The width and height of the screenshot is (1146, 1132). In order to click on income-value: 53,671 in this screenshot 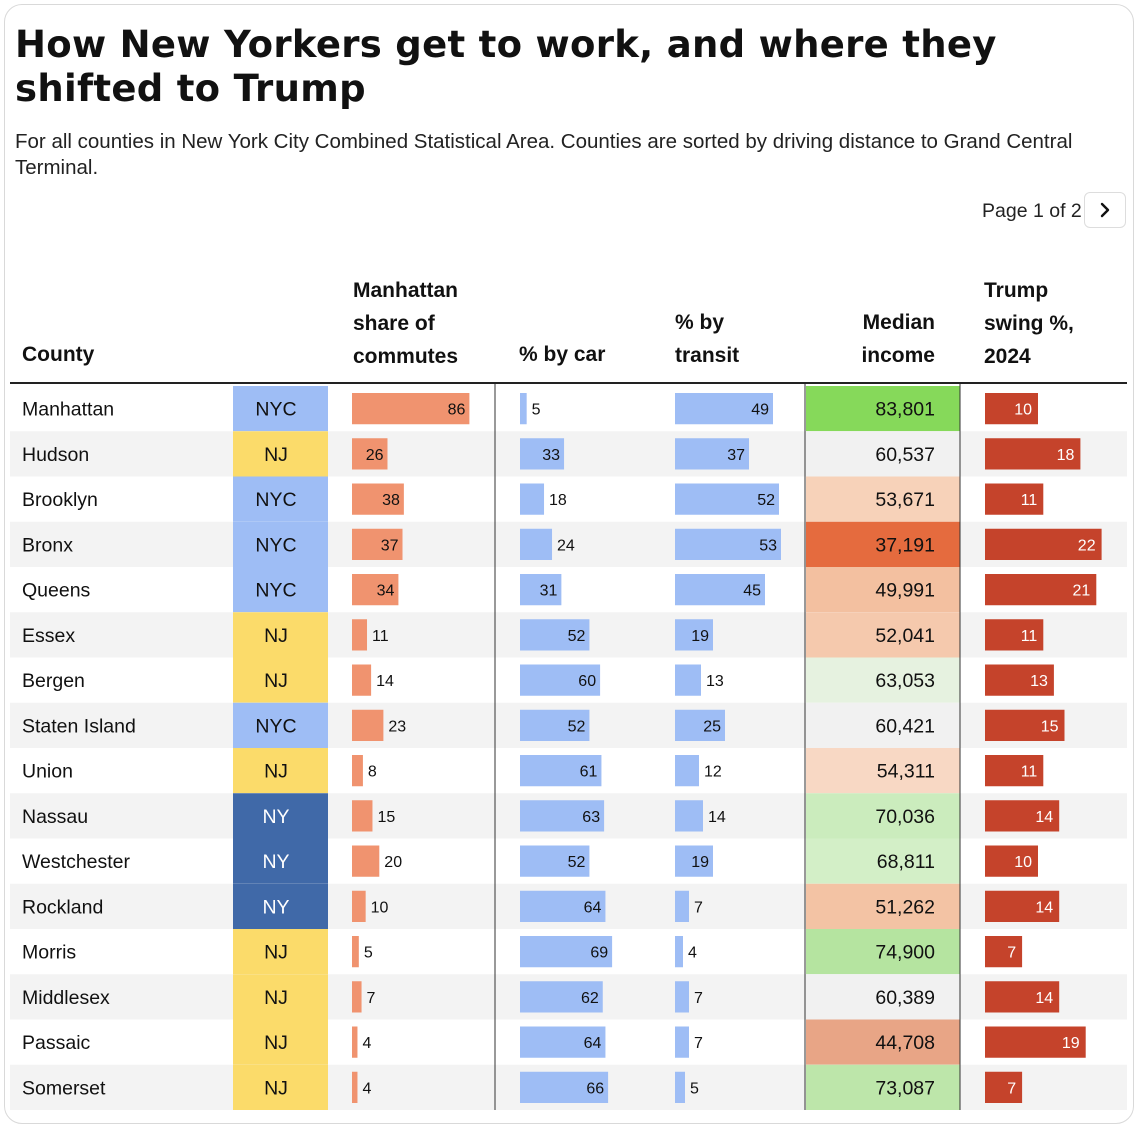, I will do `click(905, 500)`.